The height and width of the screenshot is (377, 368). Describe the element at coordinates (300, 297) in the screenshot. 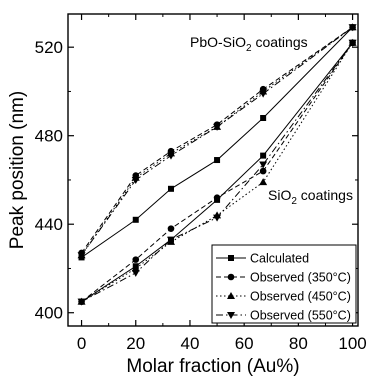

I see `legend-label-2: Observed (450°C)` at that location.